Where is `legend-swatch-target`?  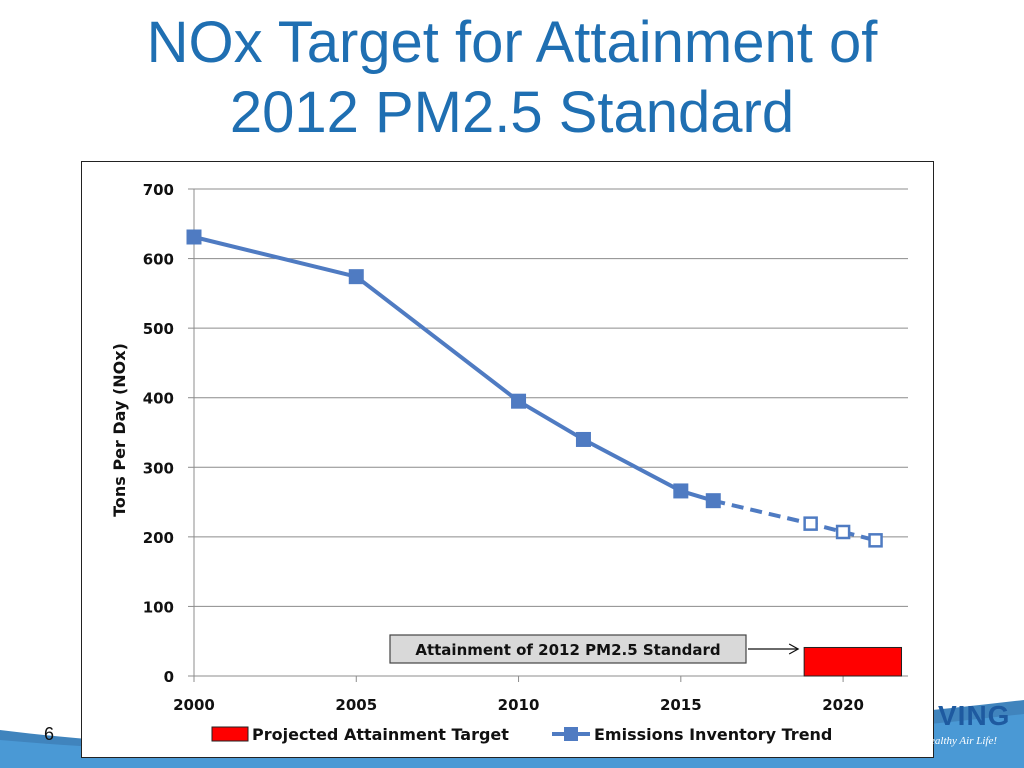
legend-swatch-target is located at coordinates (230, 734).